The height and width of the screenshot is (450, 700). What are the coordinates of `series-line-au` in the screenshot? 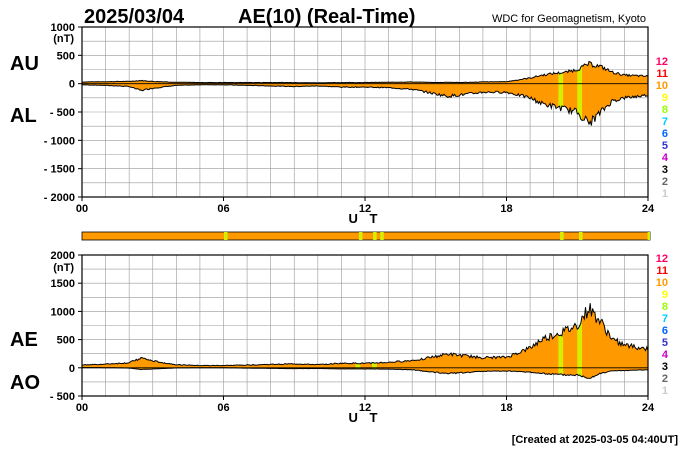 It's located at (365, 72).